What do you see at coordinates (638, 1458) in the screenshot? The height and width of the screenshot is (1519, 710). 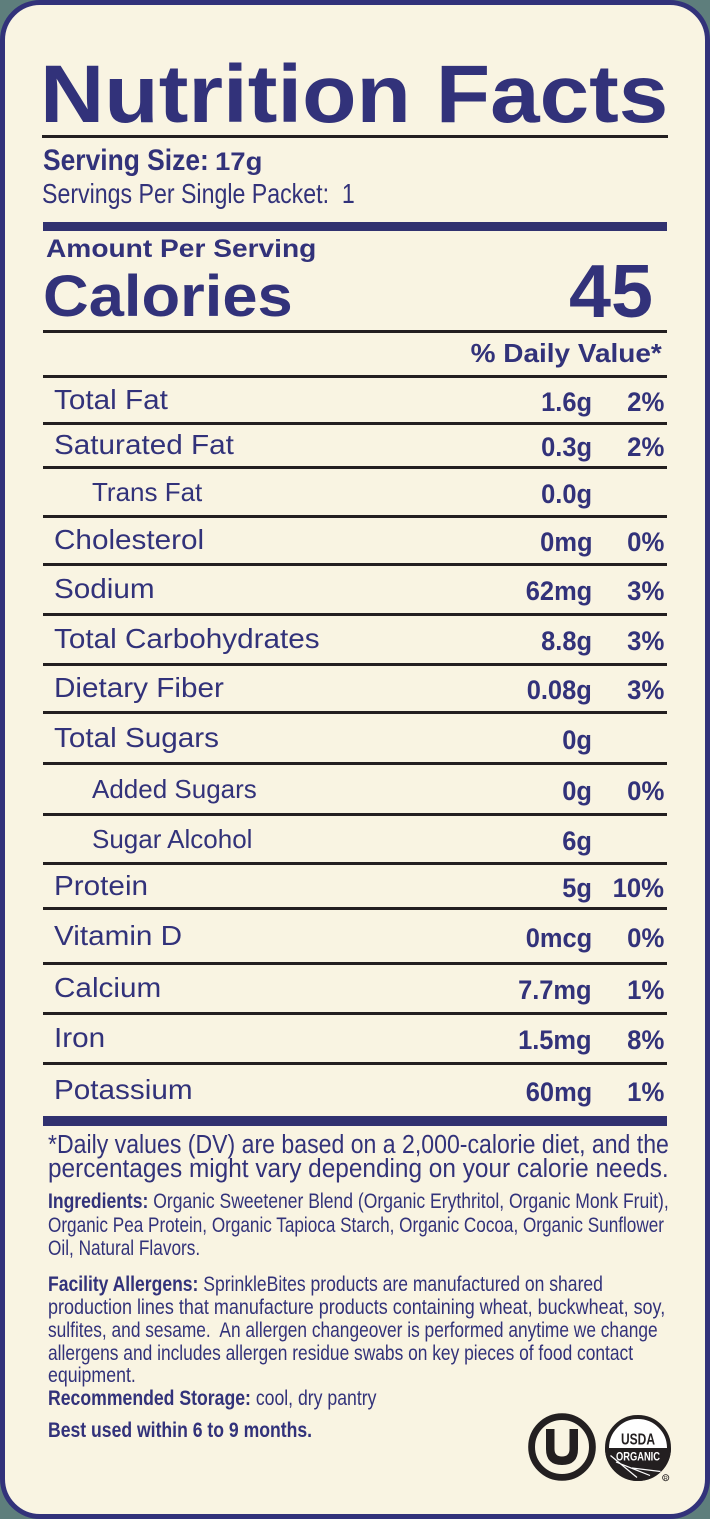 I see `svg-text: ORGANIC` at bounding box center [638, 1458].